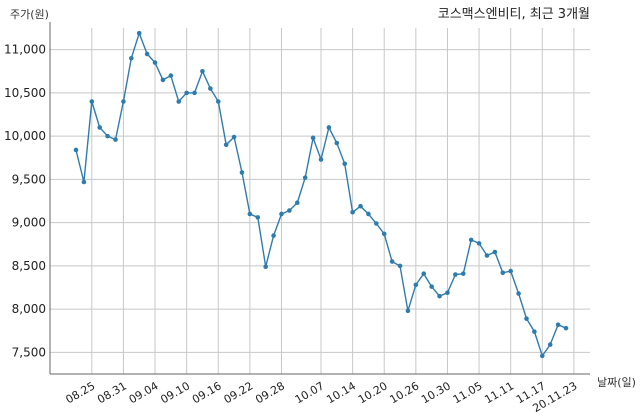 This screenshot has width=640, height=414. Describe the element at coordinates (514, 14) in the screenshot. I see `chart-title: 코스맥스엔비티, 최근 3개월` at that location.